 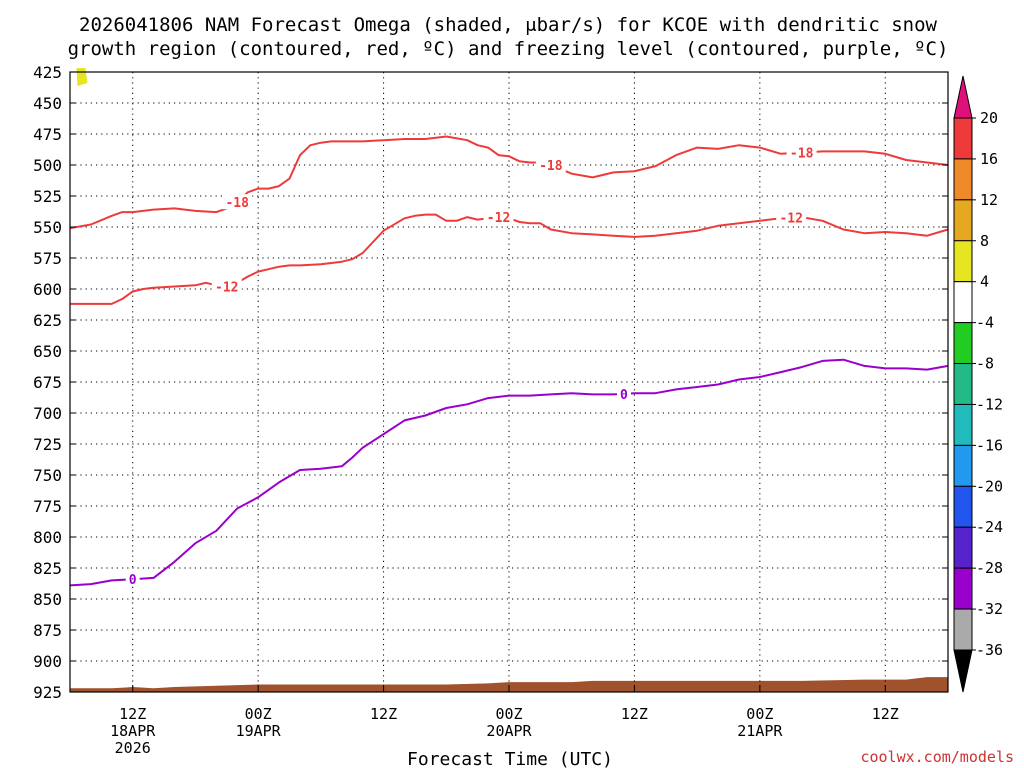 What do you see at coordinates (989, 404) in the screenshot?
I see `colorbar-label-7: -12` at bounding box center [989, 404].